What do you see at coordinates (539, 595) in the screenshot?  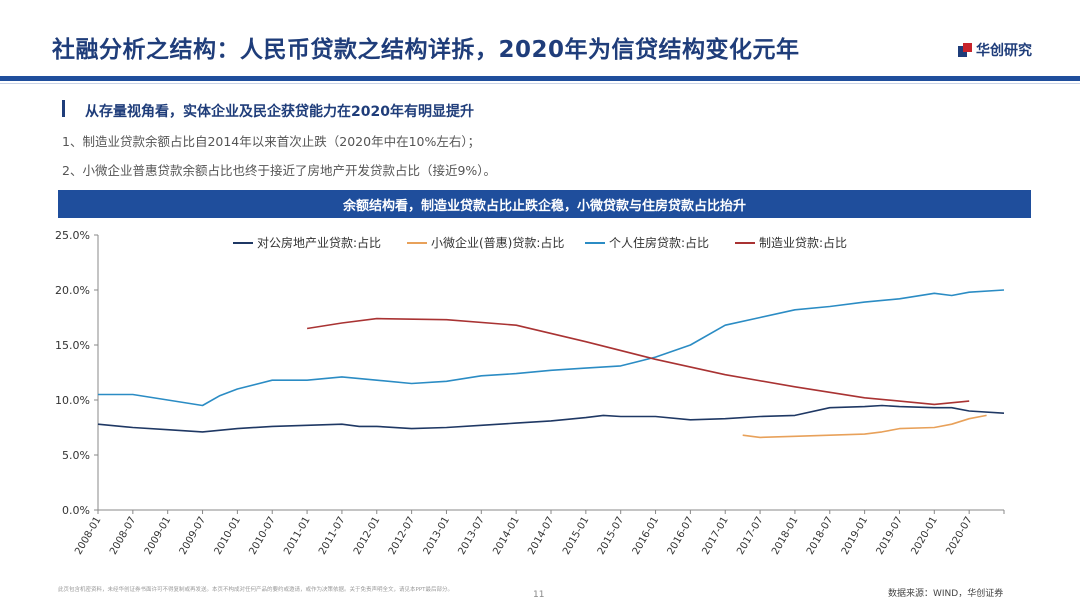 I see `page-number: 11` at bounding box center [539, 595].